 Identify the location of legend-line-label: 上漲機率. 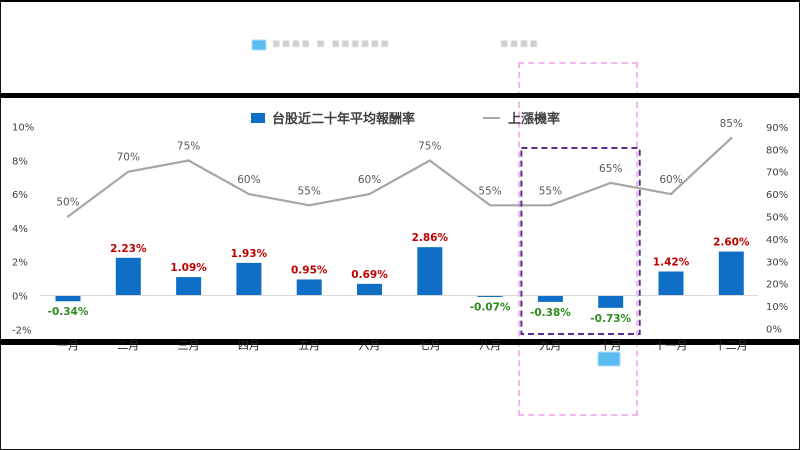
(534, 119).